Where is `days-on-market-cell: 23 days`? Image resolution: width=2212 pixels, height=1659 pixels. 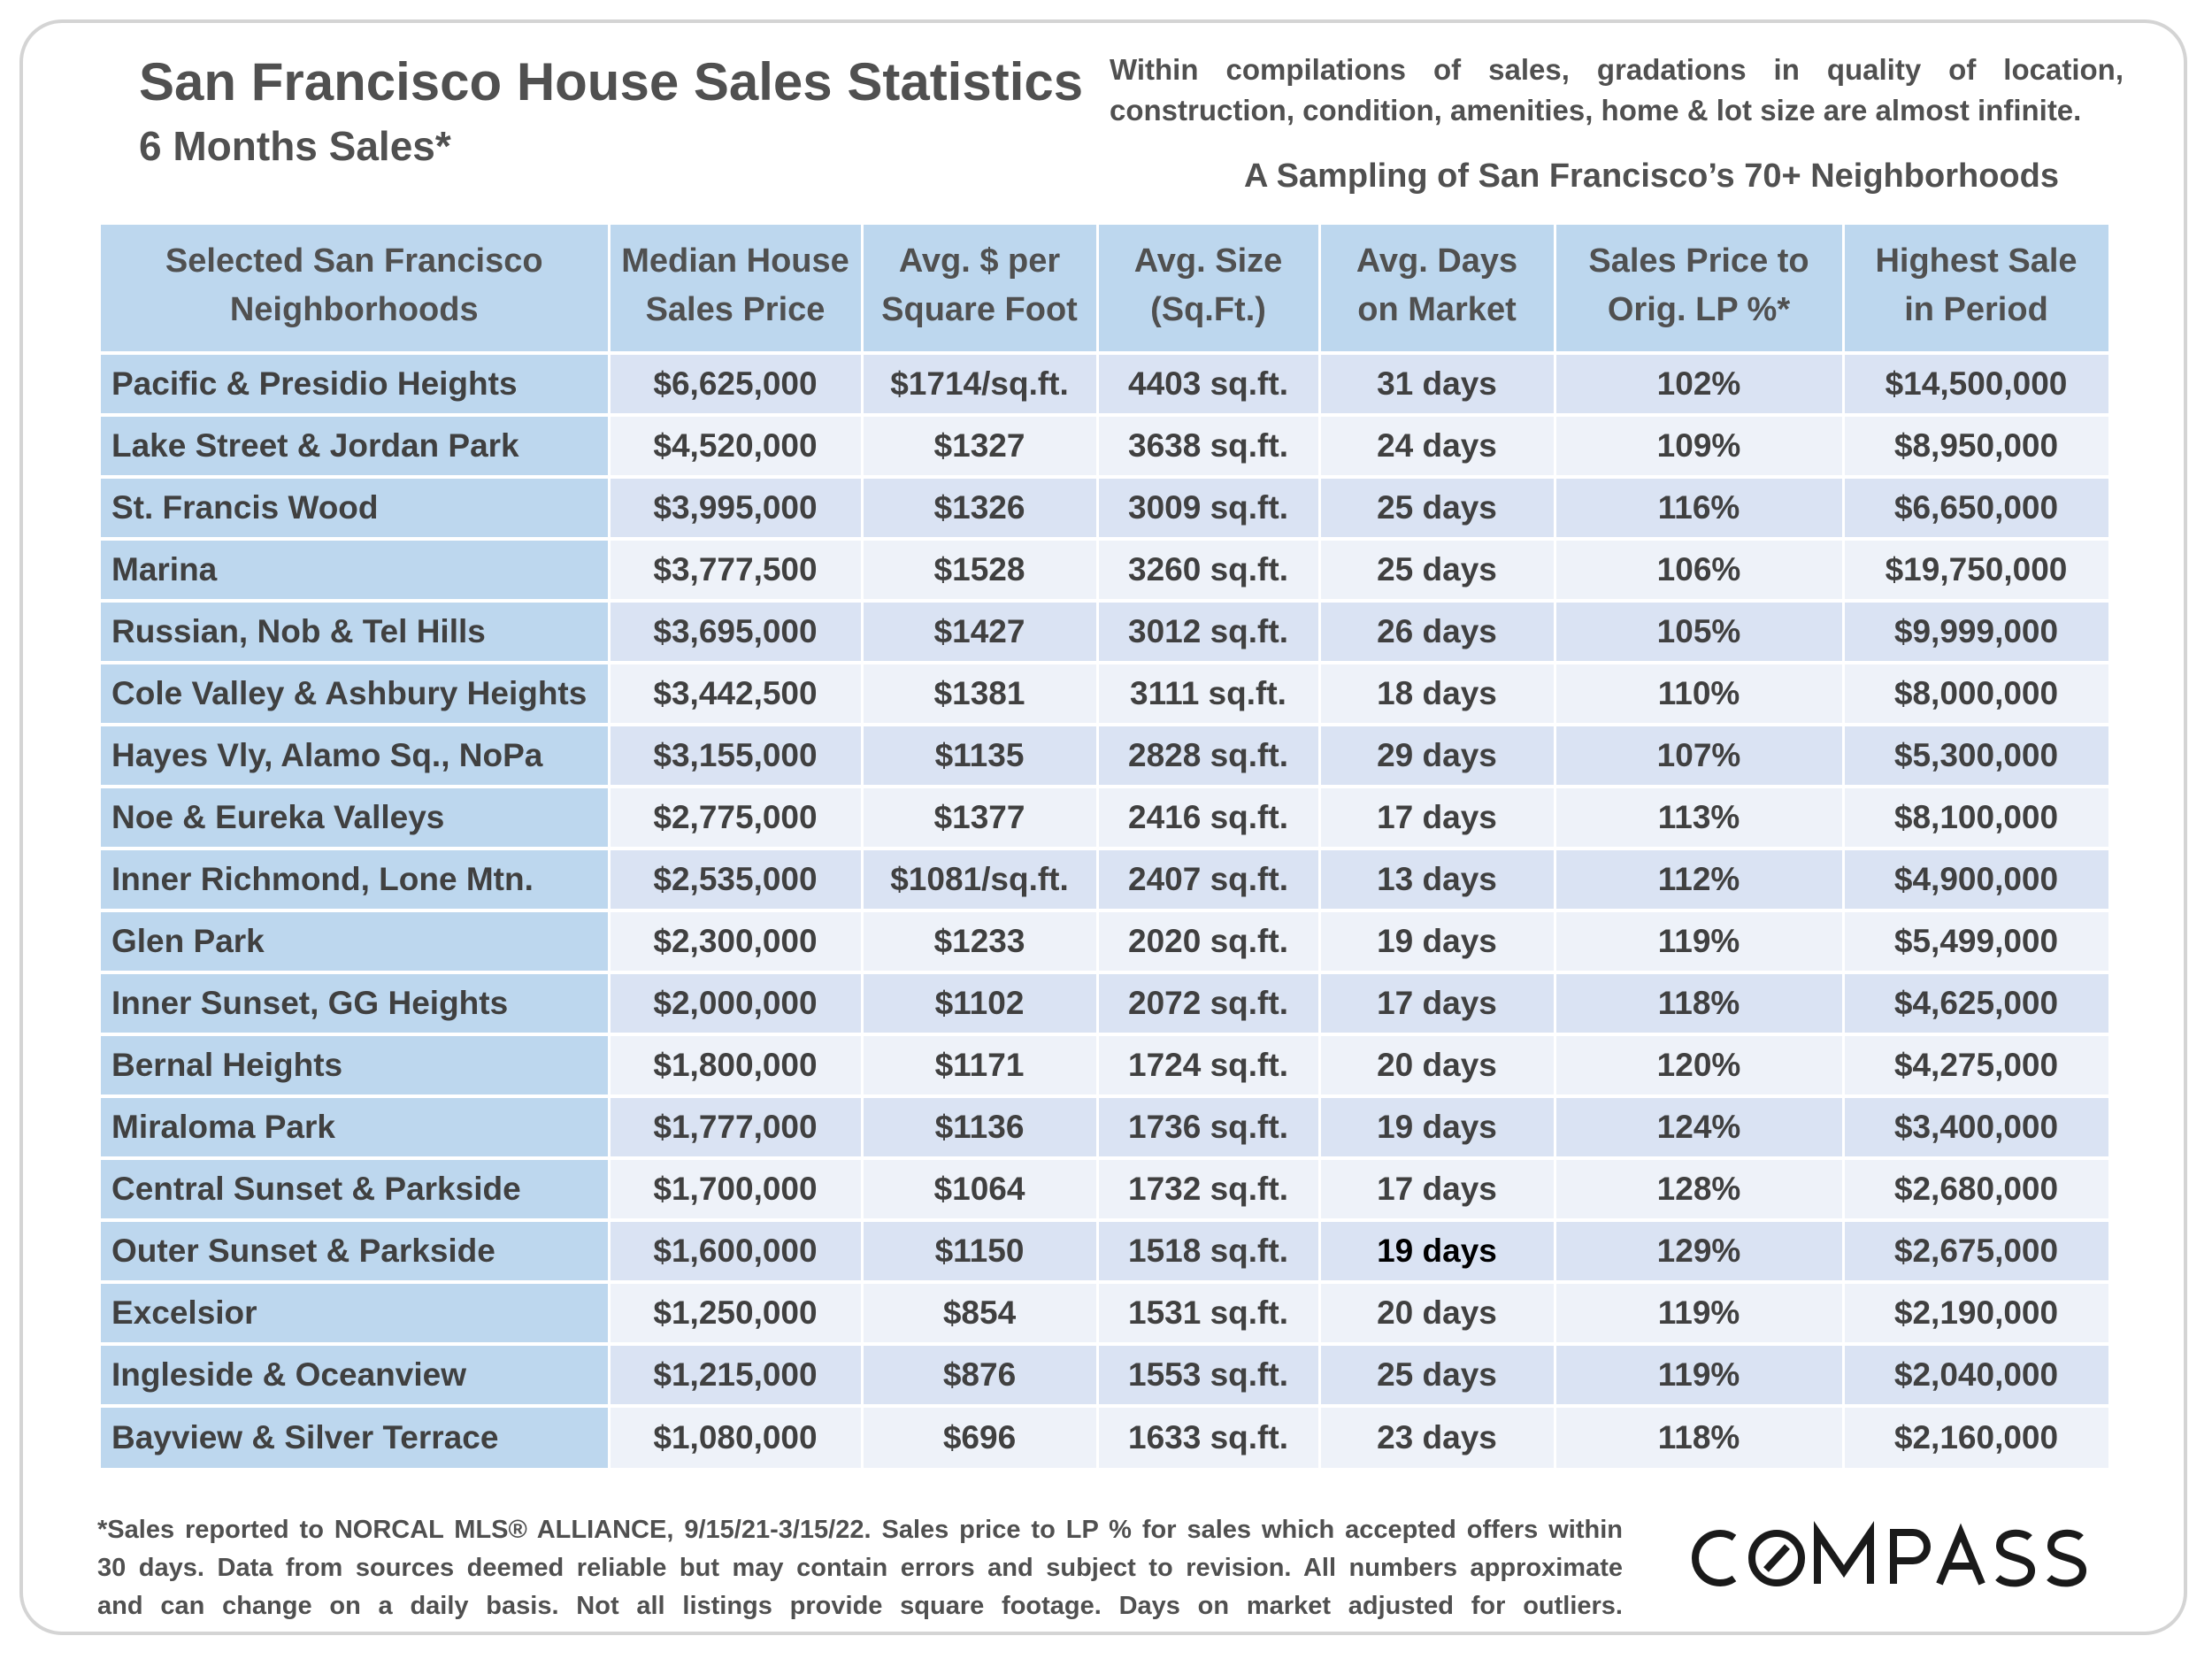
days-on-market-cell: 23 days is located at coordinates (1438, 1436).